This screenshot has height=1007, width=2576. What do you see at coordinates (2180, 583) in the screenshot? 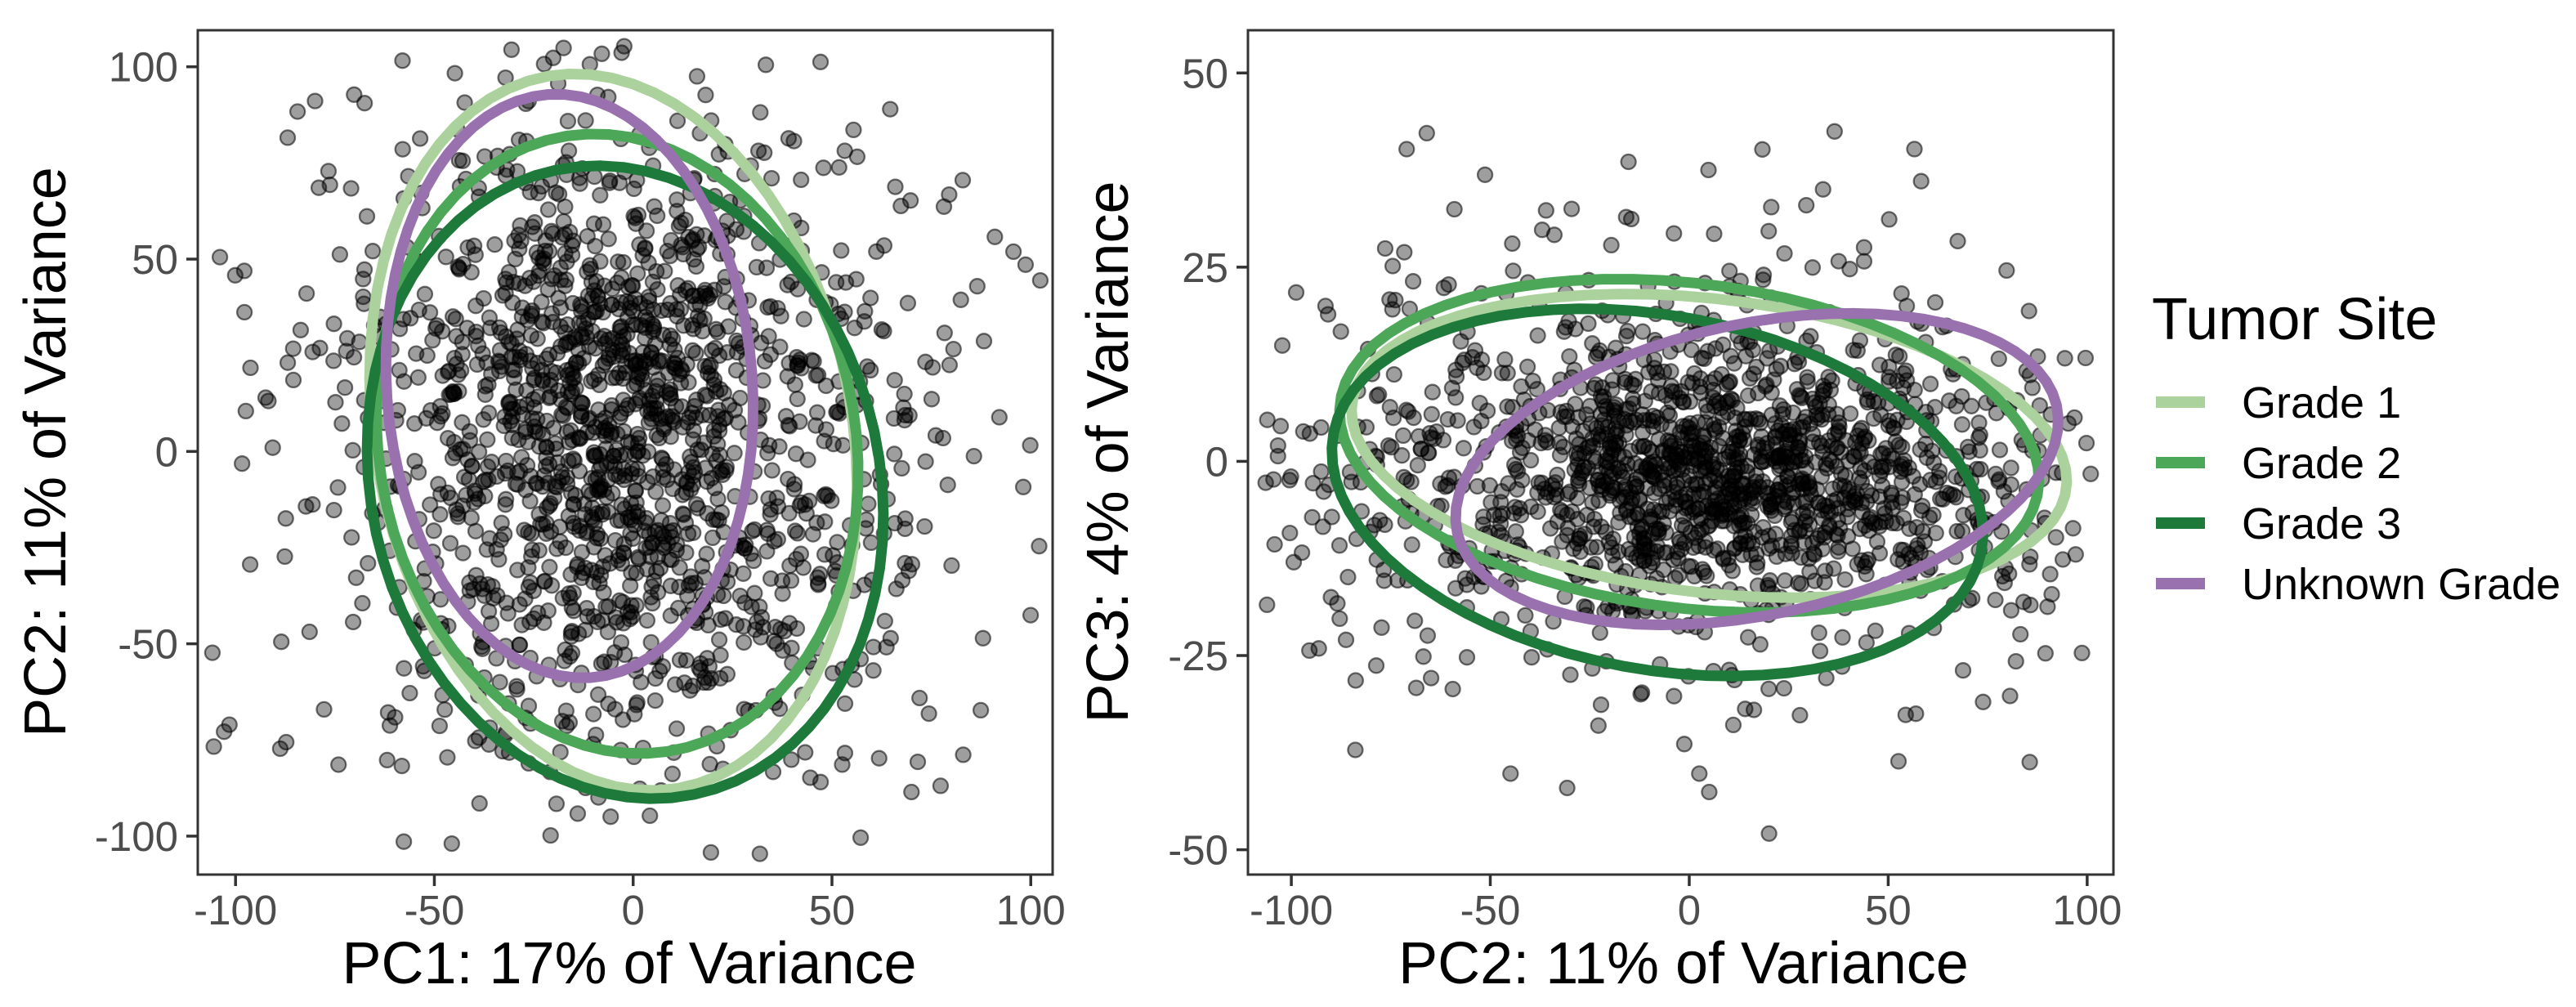
I see `legend-swatch-unknown-grade-icon` at bounding box center [2180, 583].